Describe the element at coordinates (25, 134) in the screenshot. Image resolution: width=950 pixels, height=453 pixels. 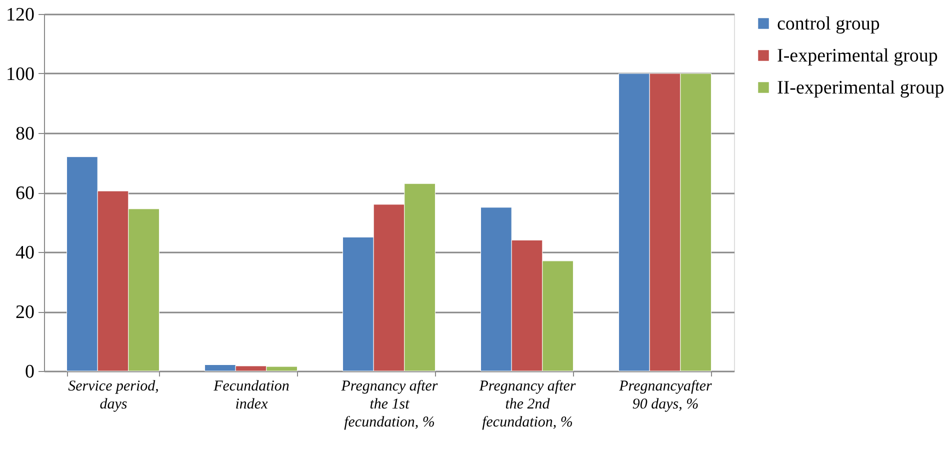
I see `y-tick-label: 80` at that location.